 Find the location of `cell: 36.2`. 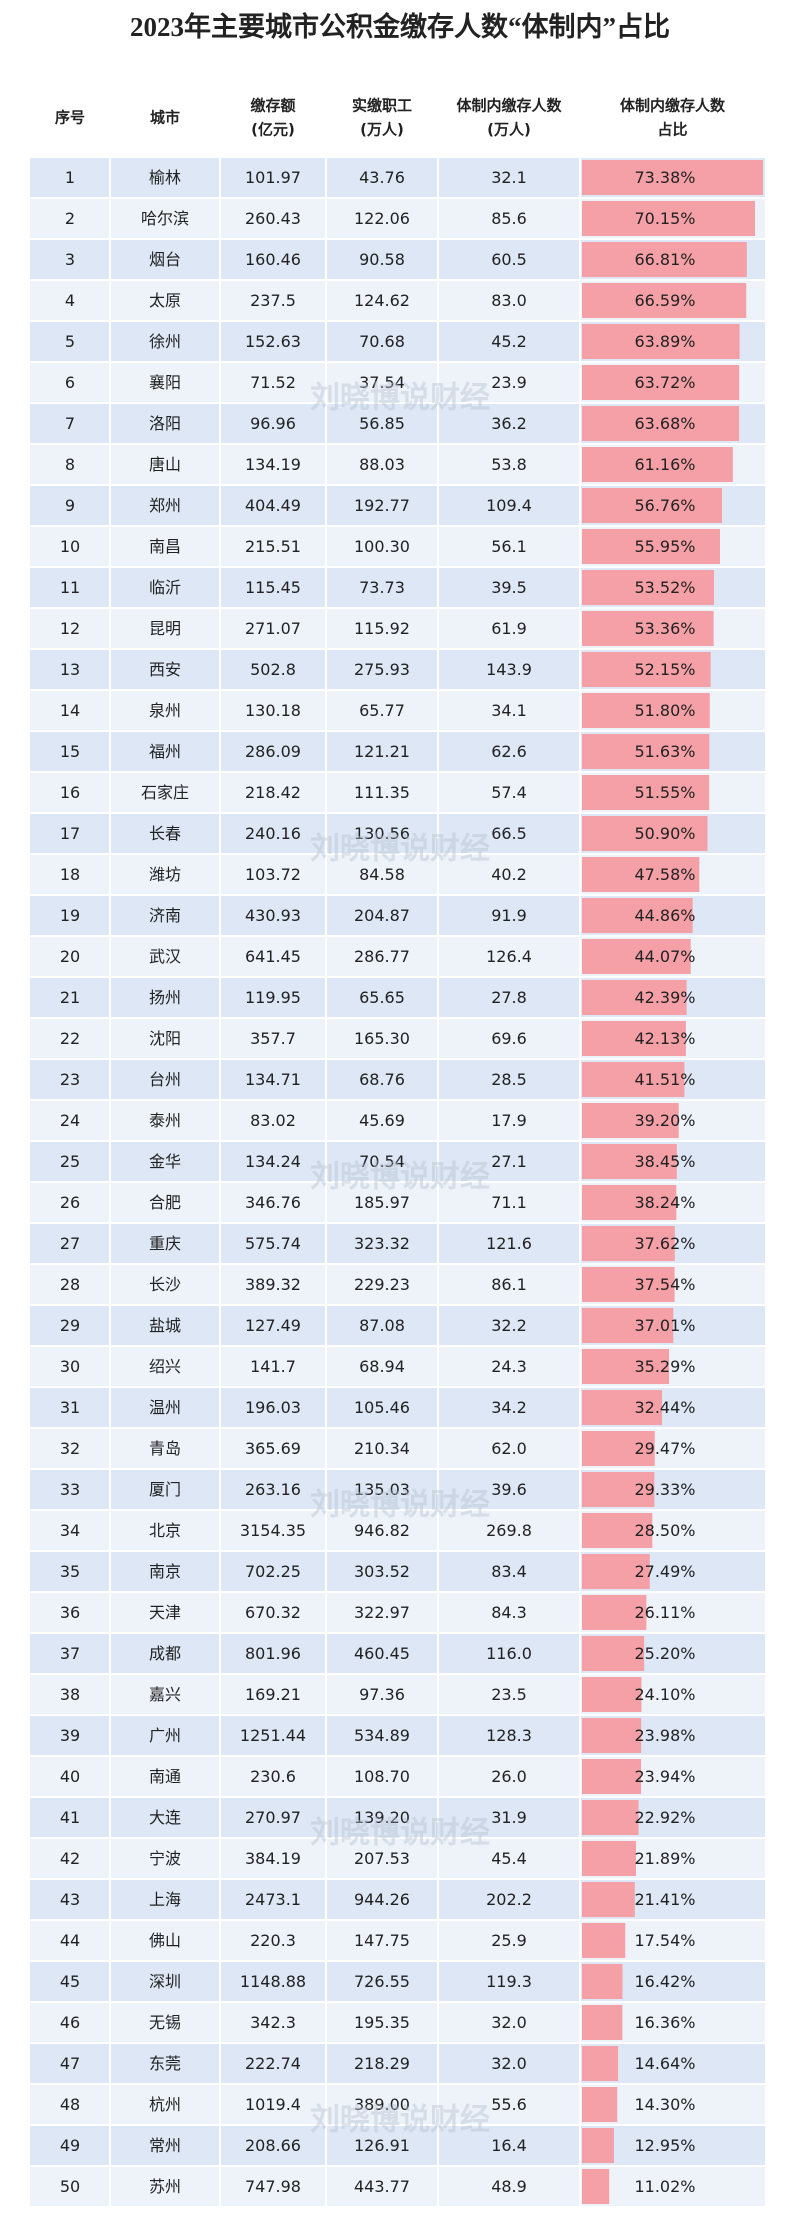

cell: 36.2 is located at coordinates (509, 423).